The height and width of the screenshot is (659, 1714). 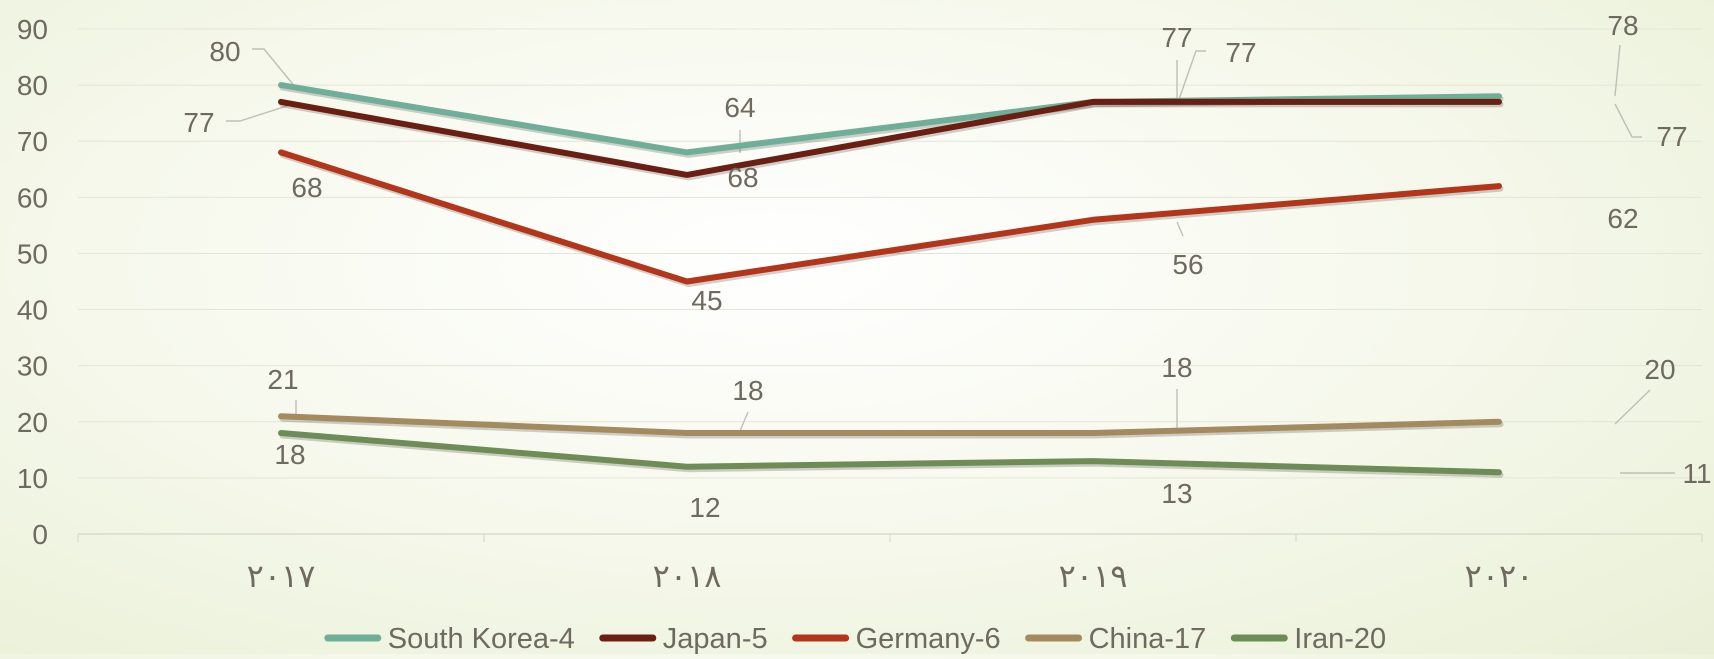 I want to click on data-label: 56, so click(x=1187, y=264).